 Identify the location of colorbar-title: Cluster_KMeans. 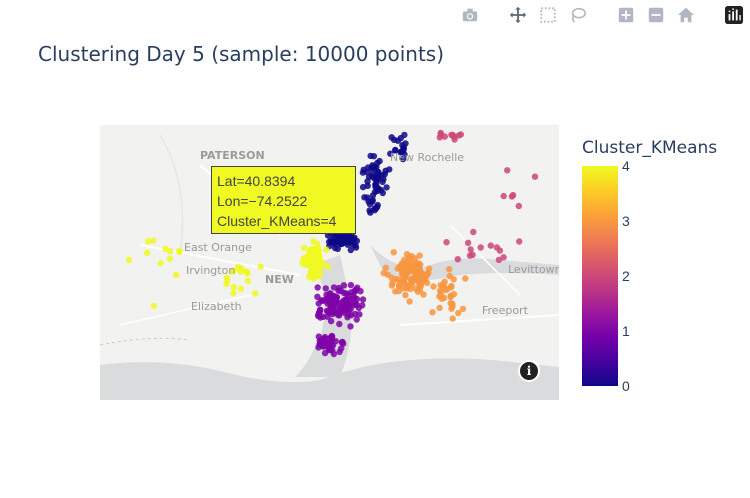
(650, 148).